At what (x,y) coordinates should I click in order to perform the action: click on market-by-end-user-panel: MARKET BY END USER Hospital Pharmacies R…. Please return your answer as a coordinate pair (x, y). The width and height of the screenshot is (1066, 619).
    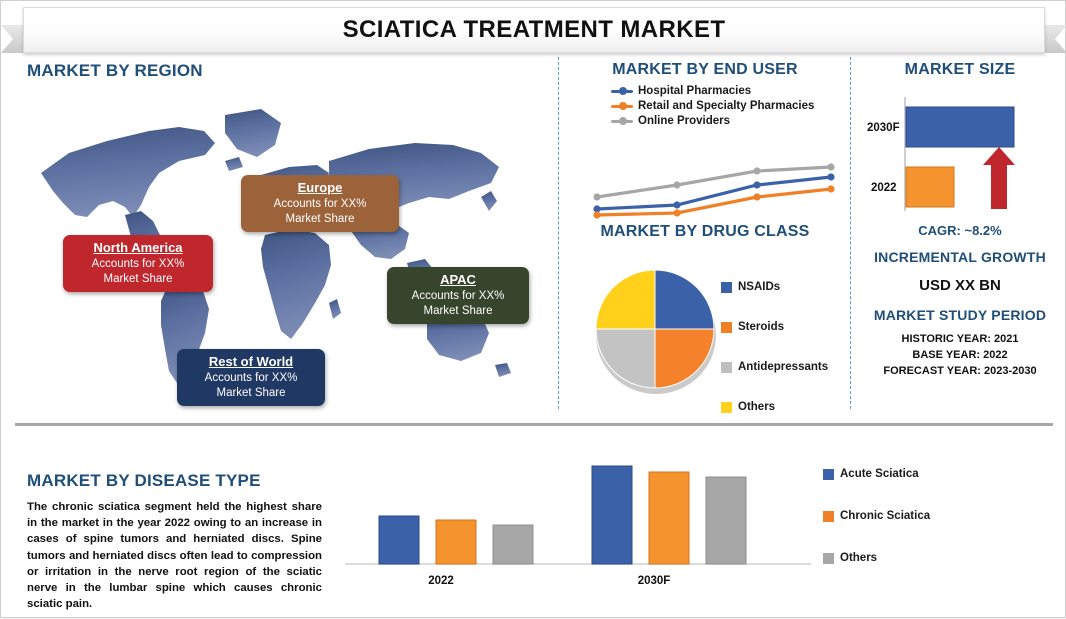
    Looking at the image, I should click on (705, 141).